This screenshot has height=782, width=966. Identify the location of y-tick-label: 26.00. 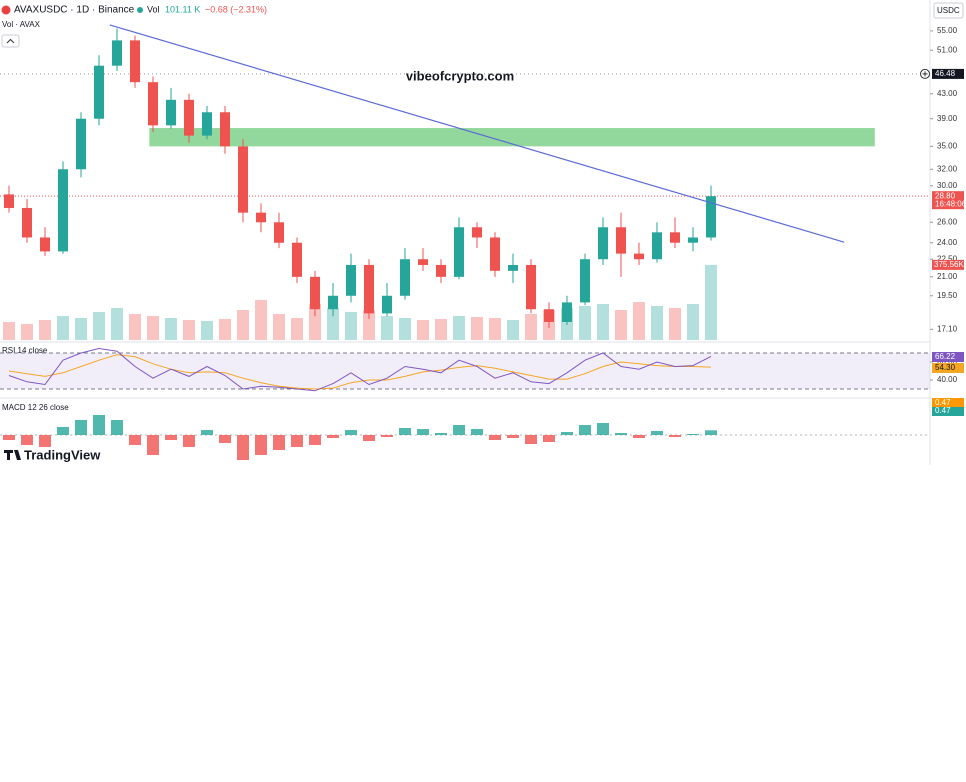
(947, 221).